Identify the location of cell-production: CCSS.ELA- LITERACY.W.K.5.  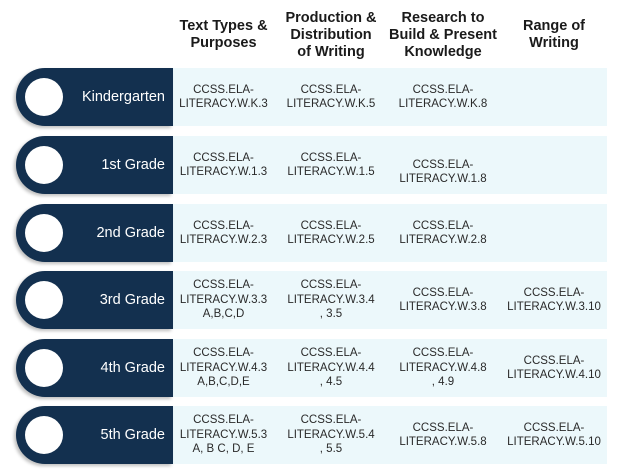
(331, 97).